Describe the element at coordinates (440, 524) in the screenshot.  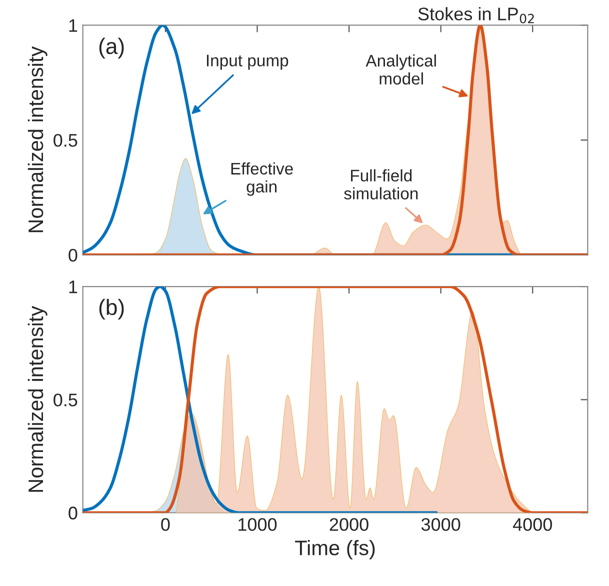
I see `x-tick-label: 3000` at that location.